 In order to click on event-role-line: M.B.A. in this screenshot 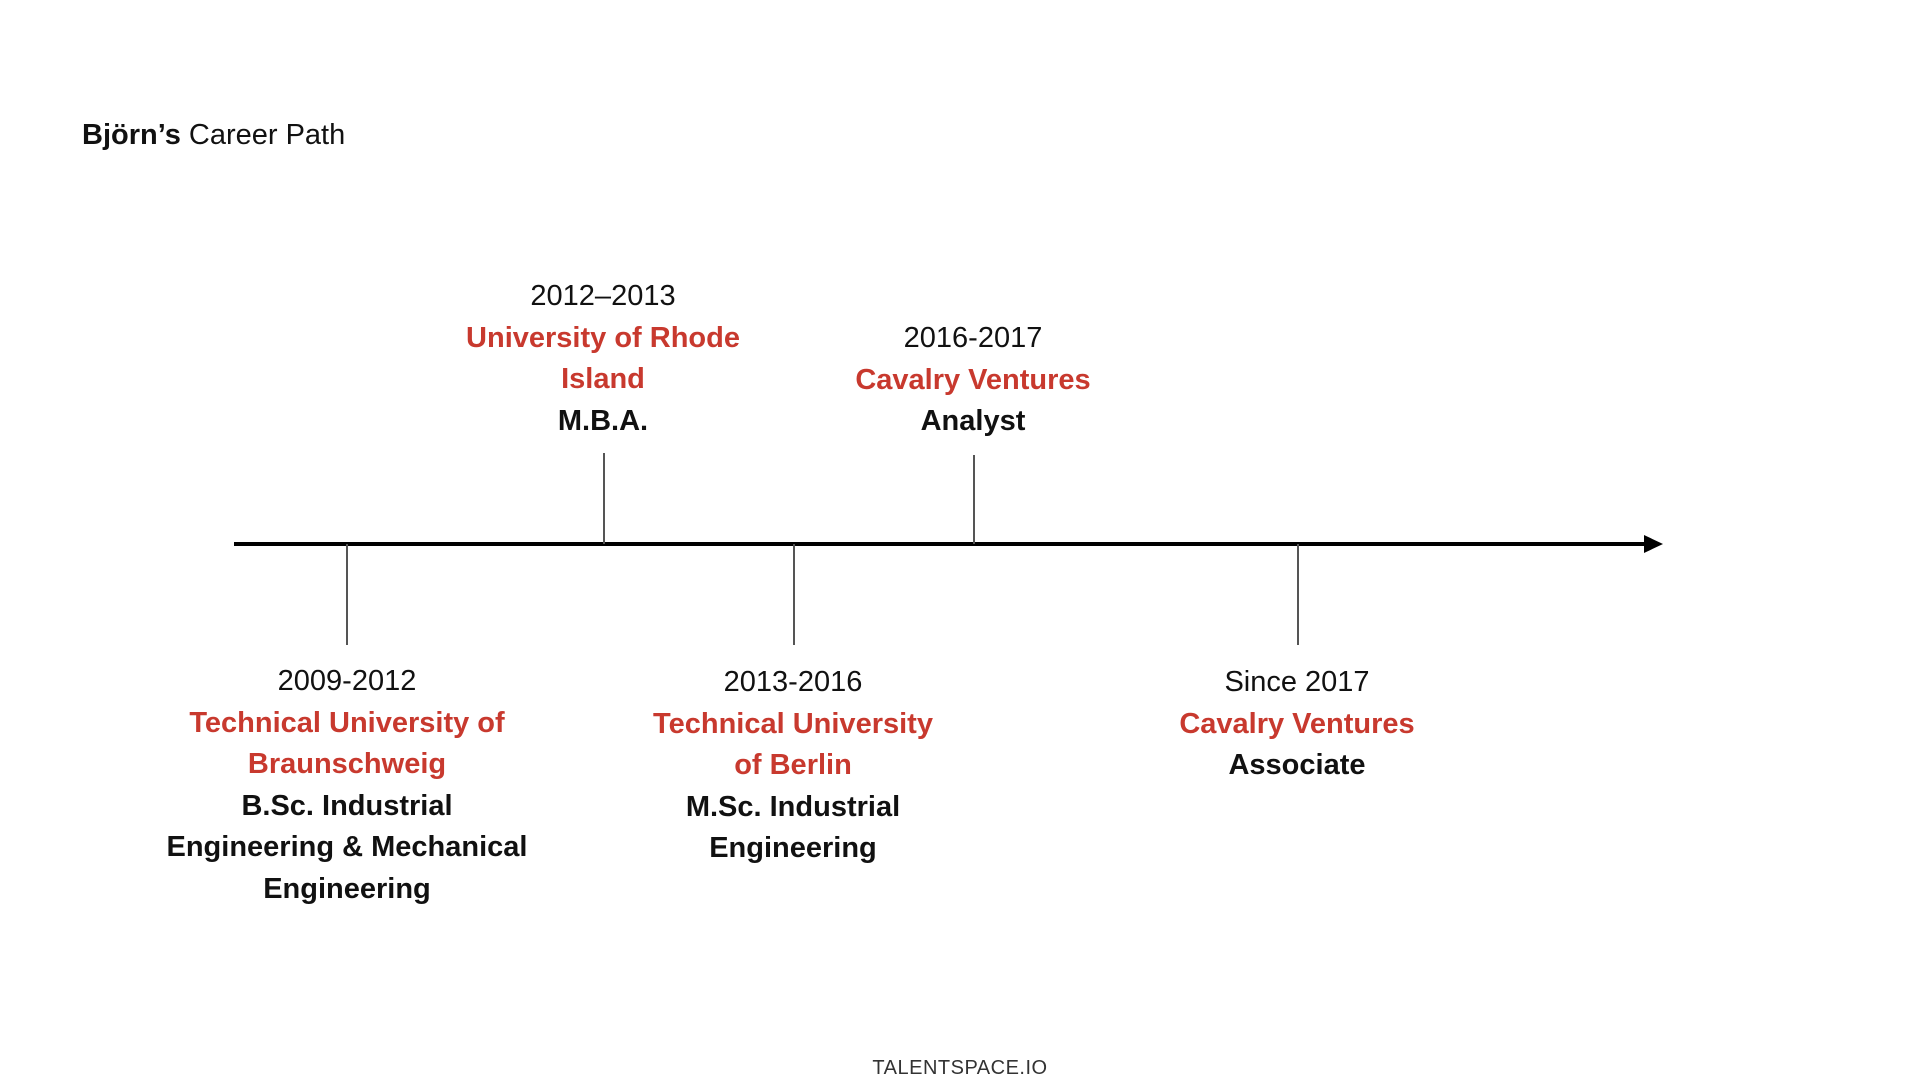, I will do `click(603, 420)`.